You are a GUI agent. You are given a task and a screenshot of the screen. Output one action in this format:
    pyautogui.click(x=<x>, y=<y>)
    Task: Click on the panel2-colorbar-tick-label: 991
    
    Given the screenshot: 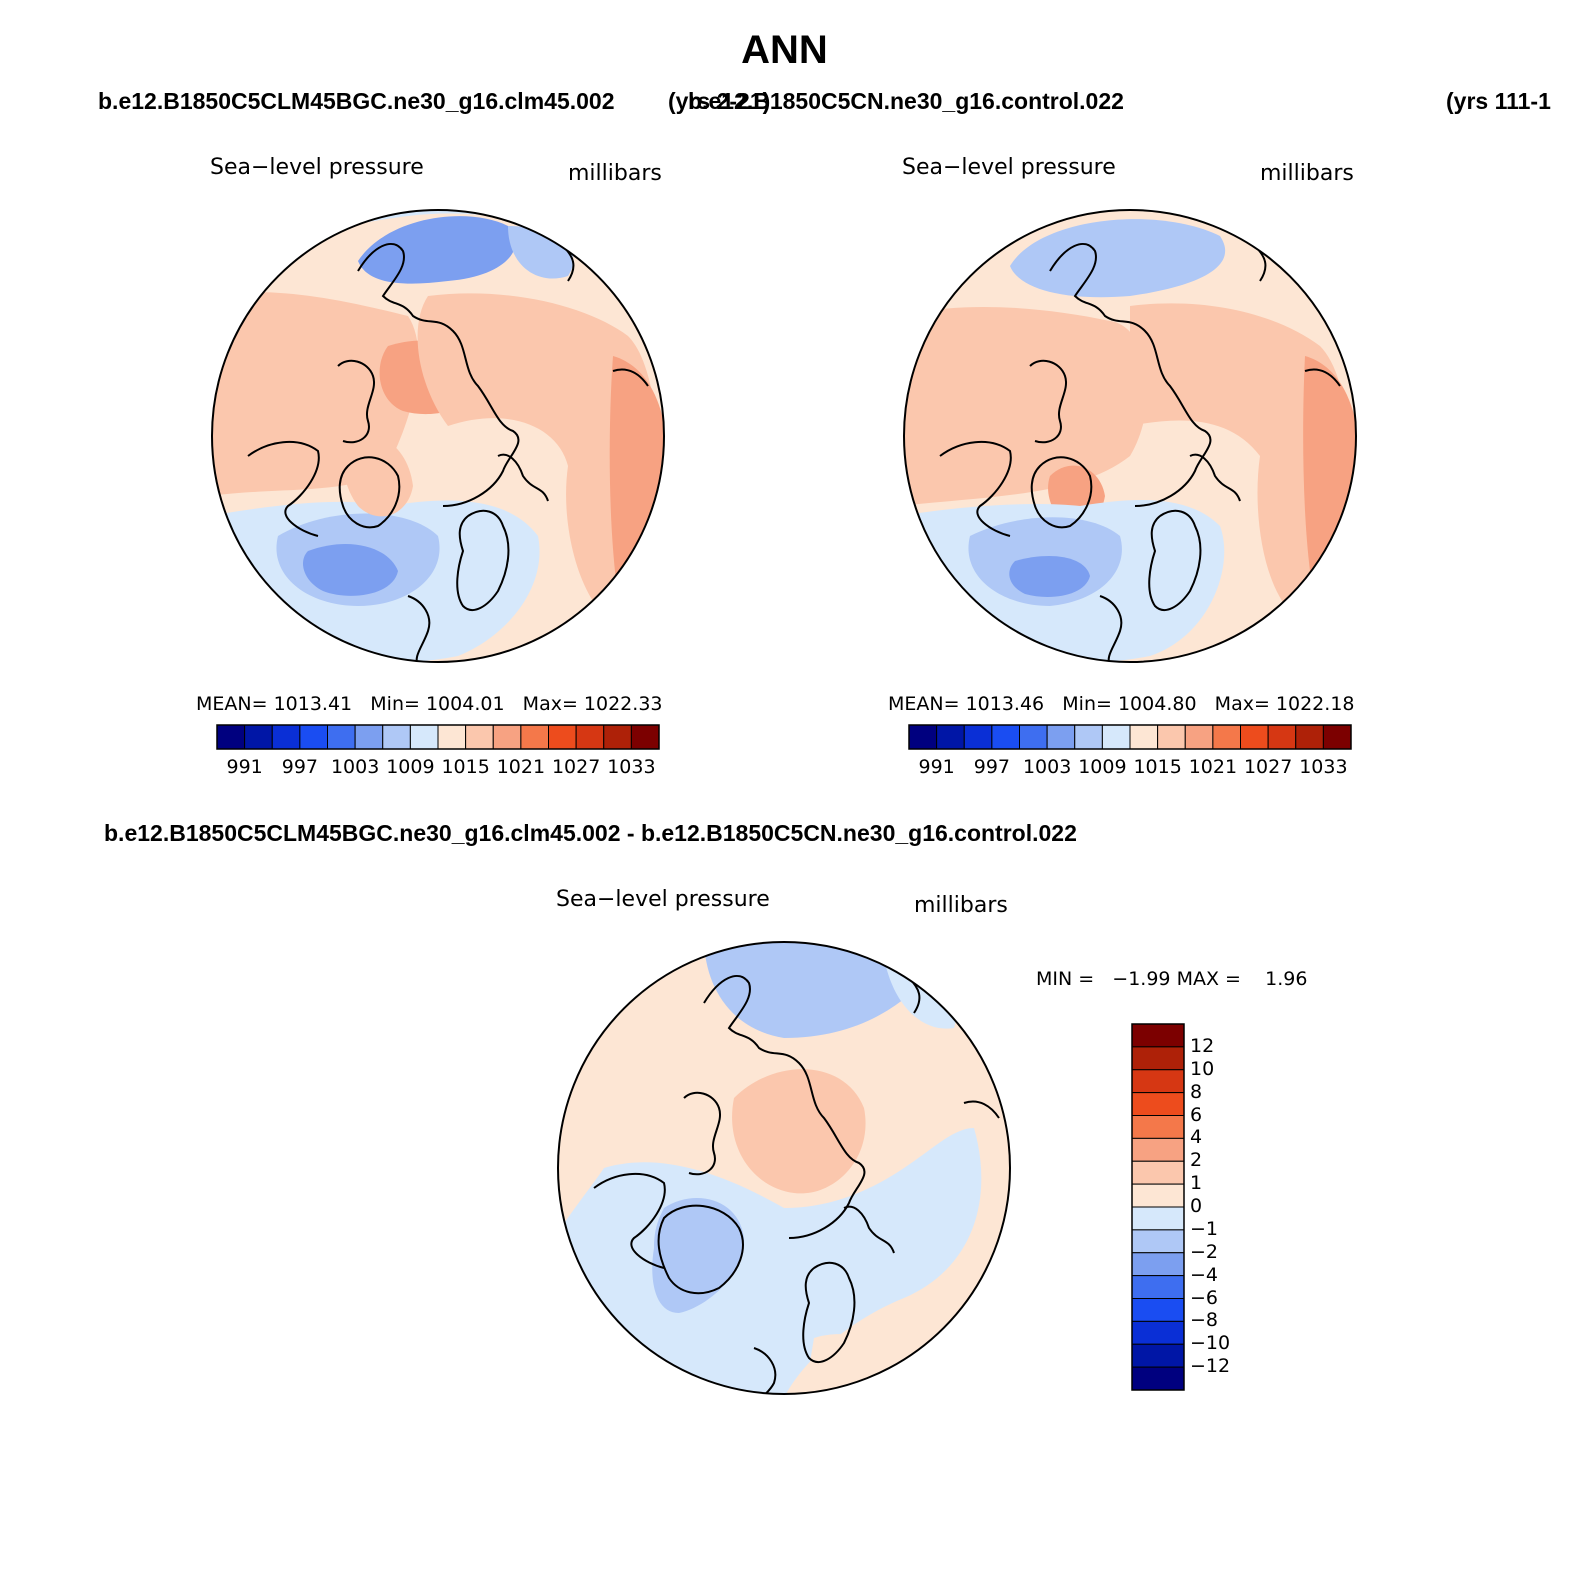 What is the action you would take?
    pyautogui.click(x=936, y=767)
    